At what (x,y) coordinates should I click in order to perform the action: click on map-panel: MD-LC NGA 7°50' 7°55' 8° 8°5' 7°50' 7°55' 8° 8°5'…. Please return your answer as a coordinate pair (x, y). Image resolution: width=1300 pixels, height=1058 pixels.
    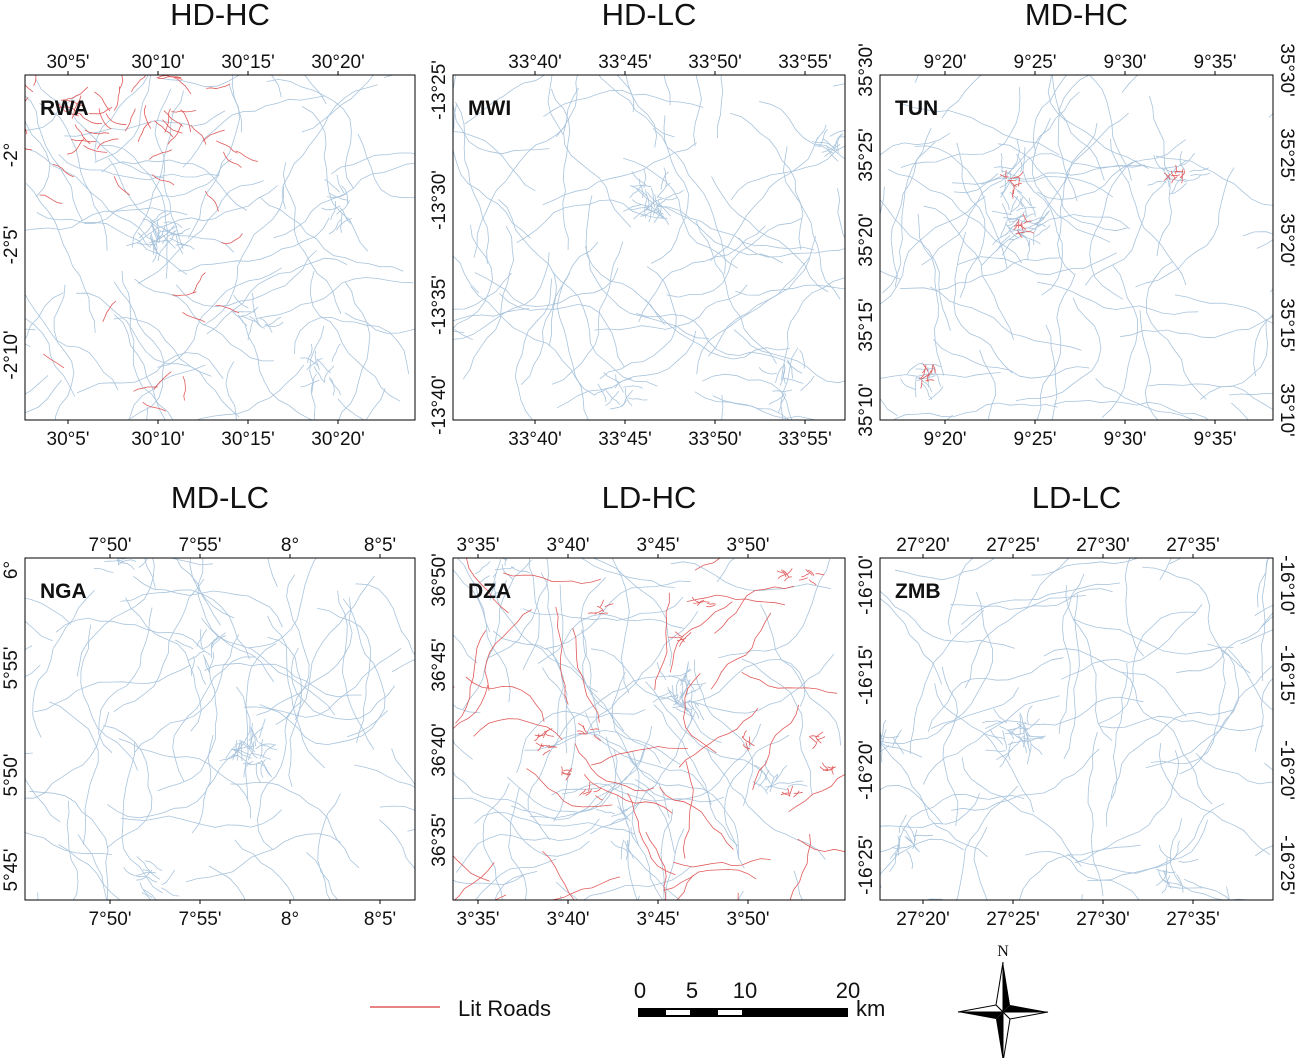
    Looking at the image, I should click on (208, 705).